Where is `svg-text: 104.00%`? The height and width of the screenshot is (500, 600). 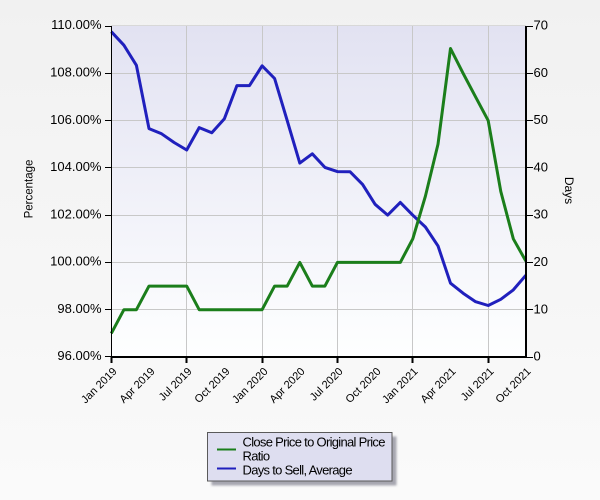 svg-text: 104.00% is located at coordinates (76, 166).